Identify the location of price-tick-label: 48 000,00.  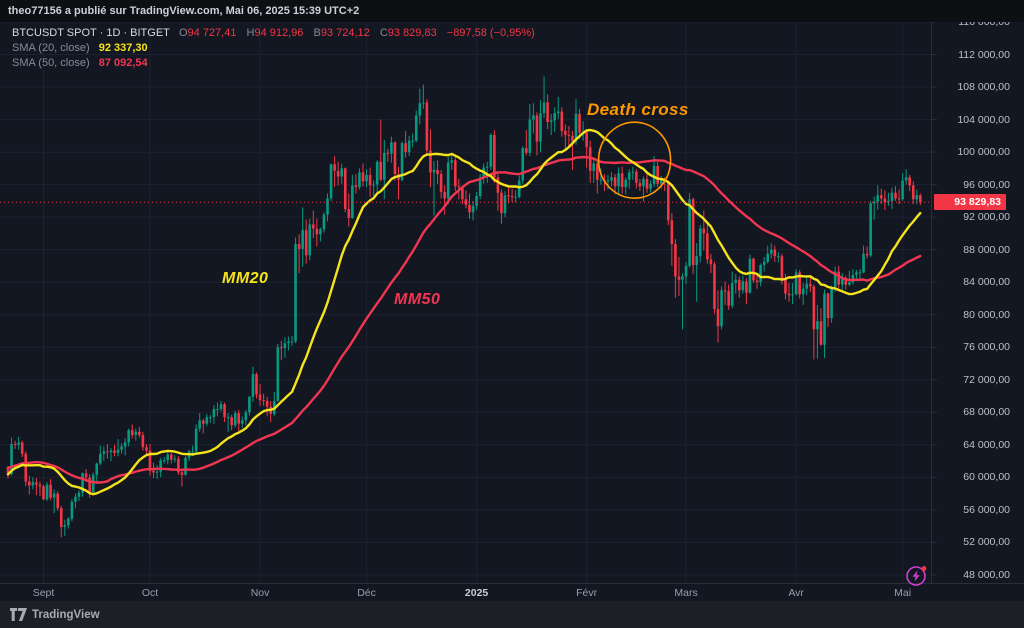
(986, 574).